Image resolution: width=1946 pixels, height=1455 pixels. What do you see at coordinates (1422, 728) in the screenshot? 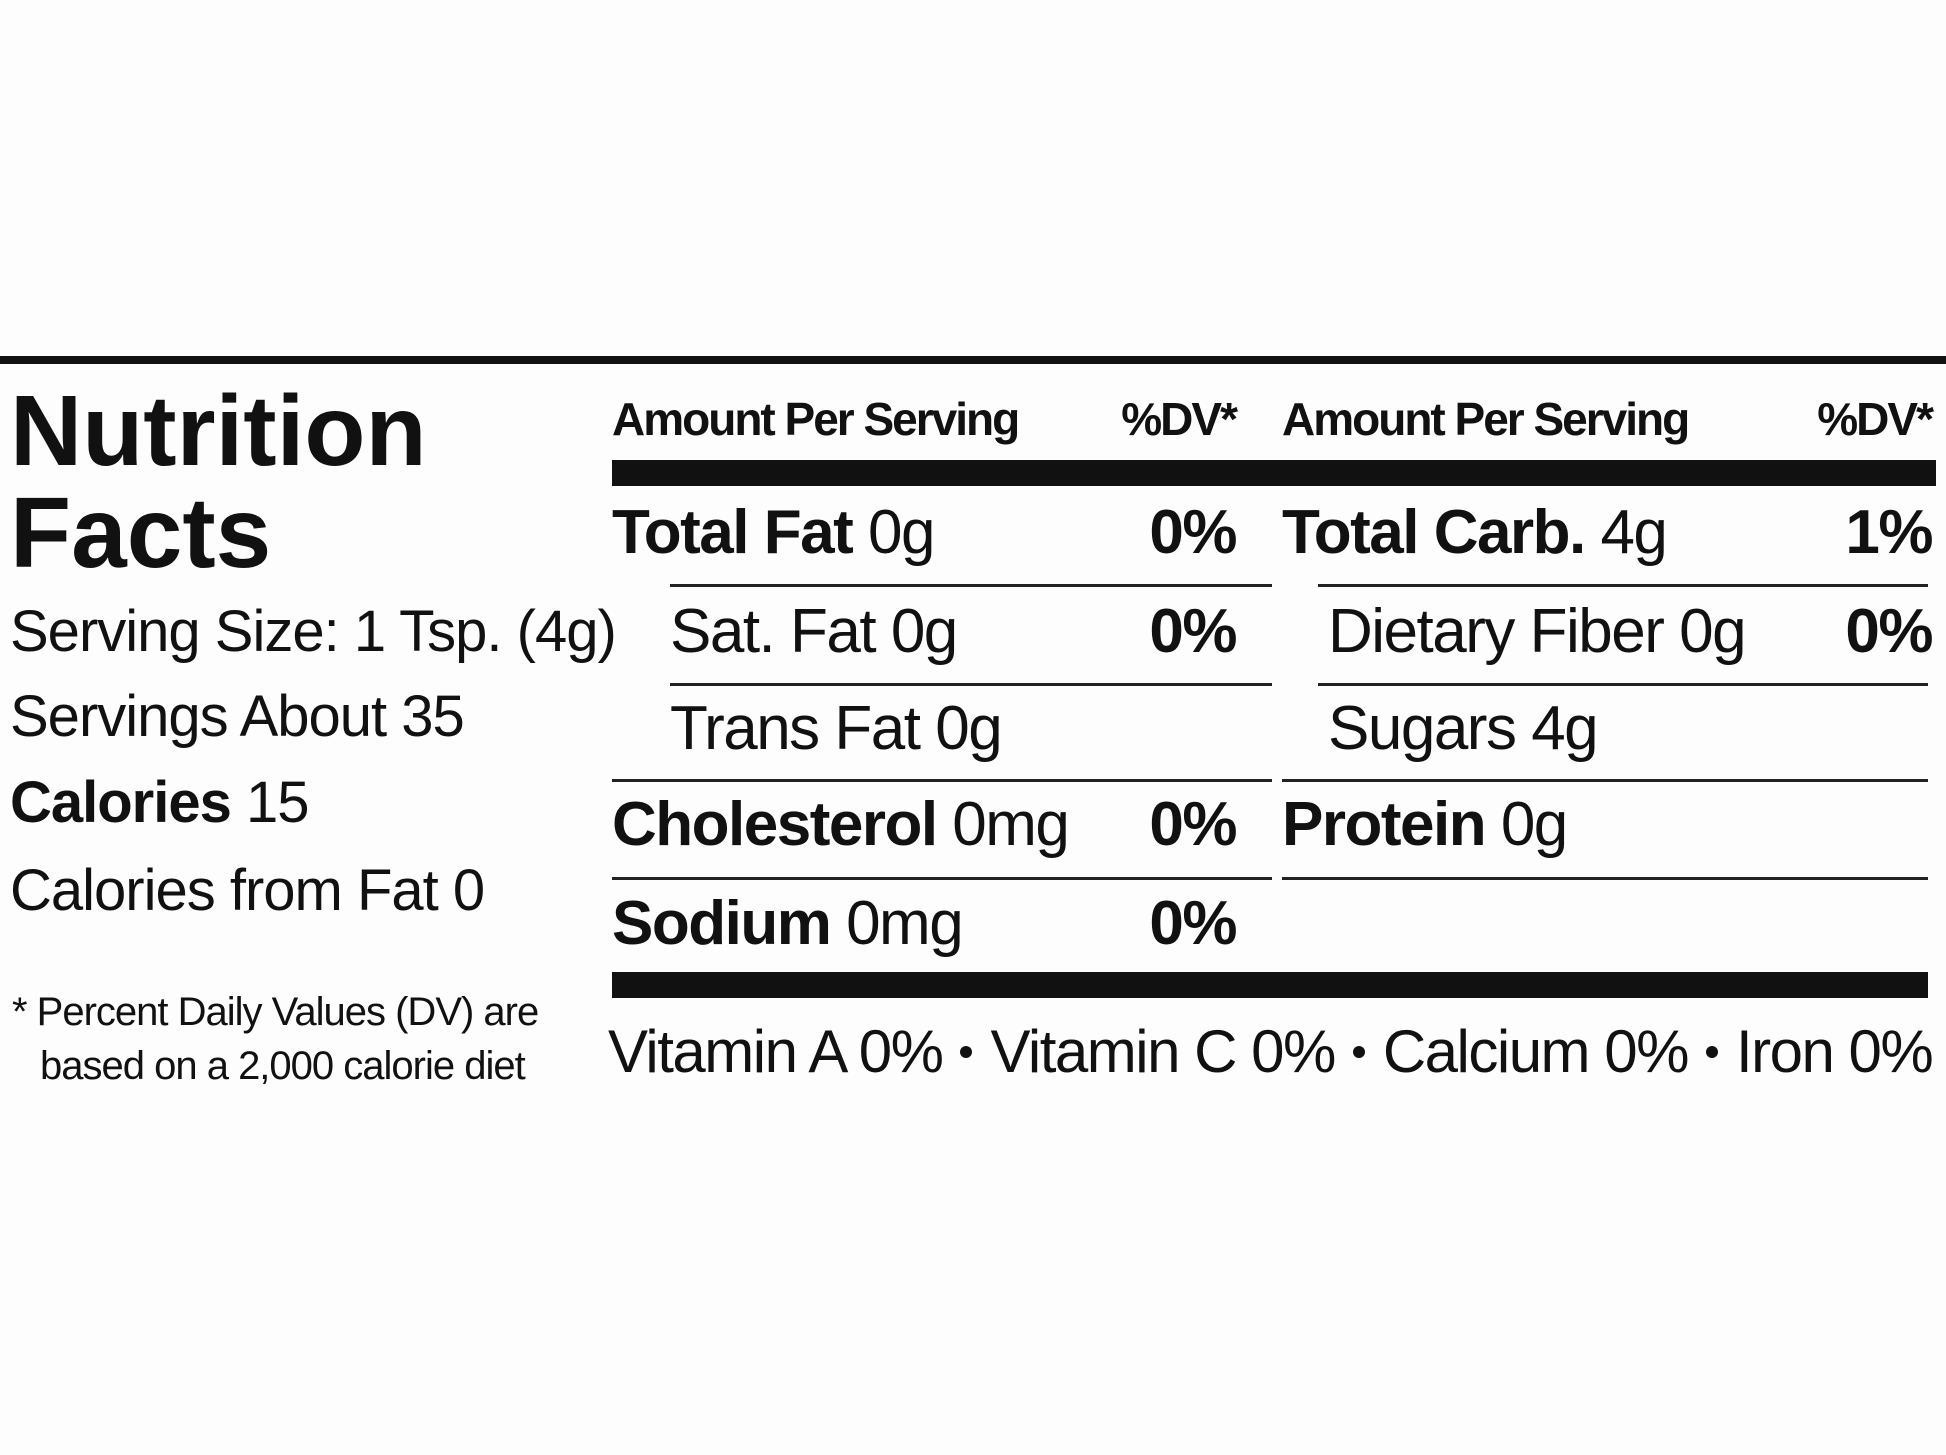
I see `nutrient-name: Sugars` at bounding box center [1422, 728].